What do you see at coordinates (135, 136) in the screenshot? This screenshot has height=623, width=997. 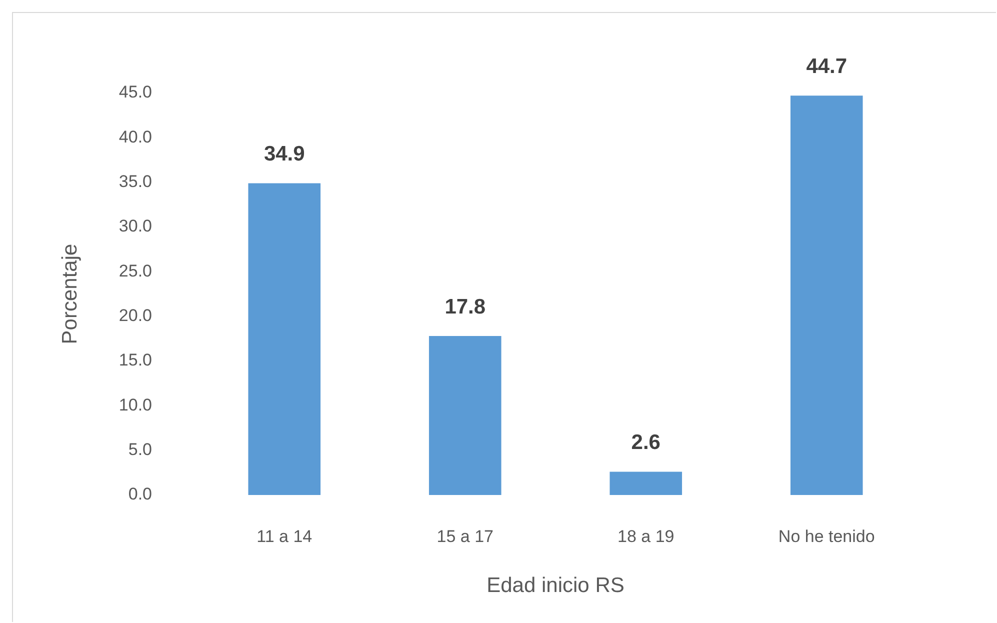 I see `y-tick-label: 40.0` at bounding box center [135, 136].